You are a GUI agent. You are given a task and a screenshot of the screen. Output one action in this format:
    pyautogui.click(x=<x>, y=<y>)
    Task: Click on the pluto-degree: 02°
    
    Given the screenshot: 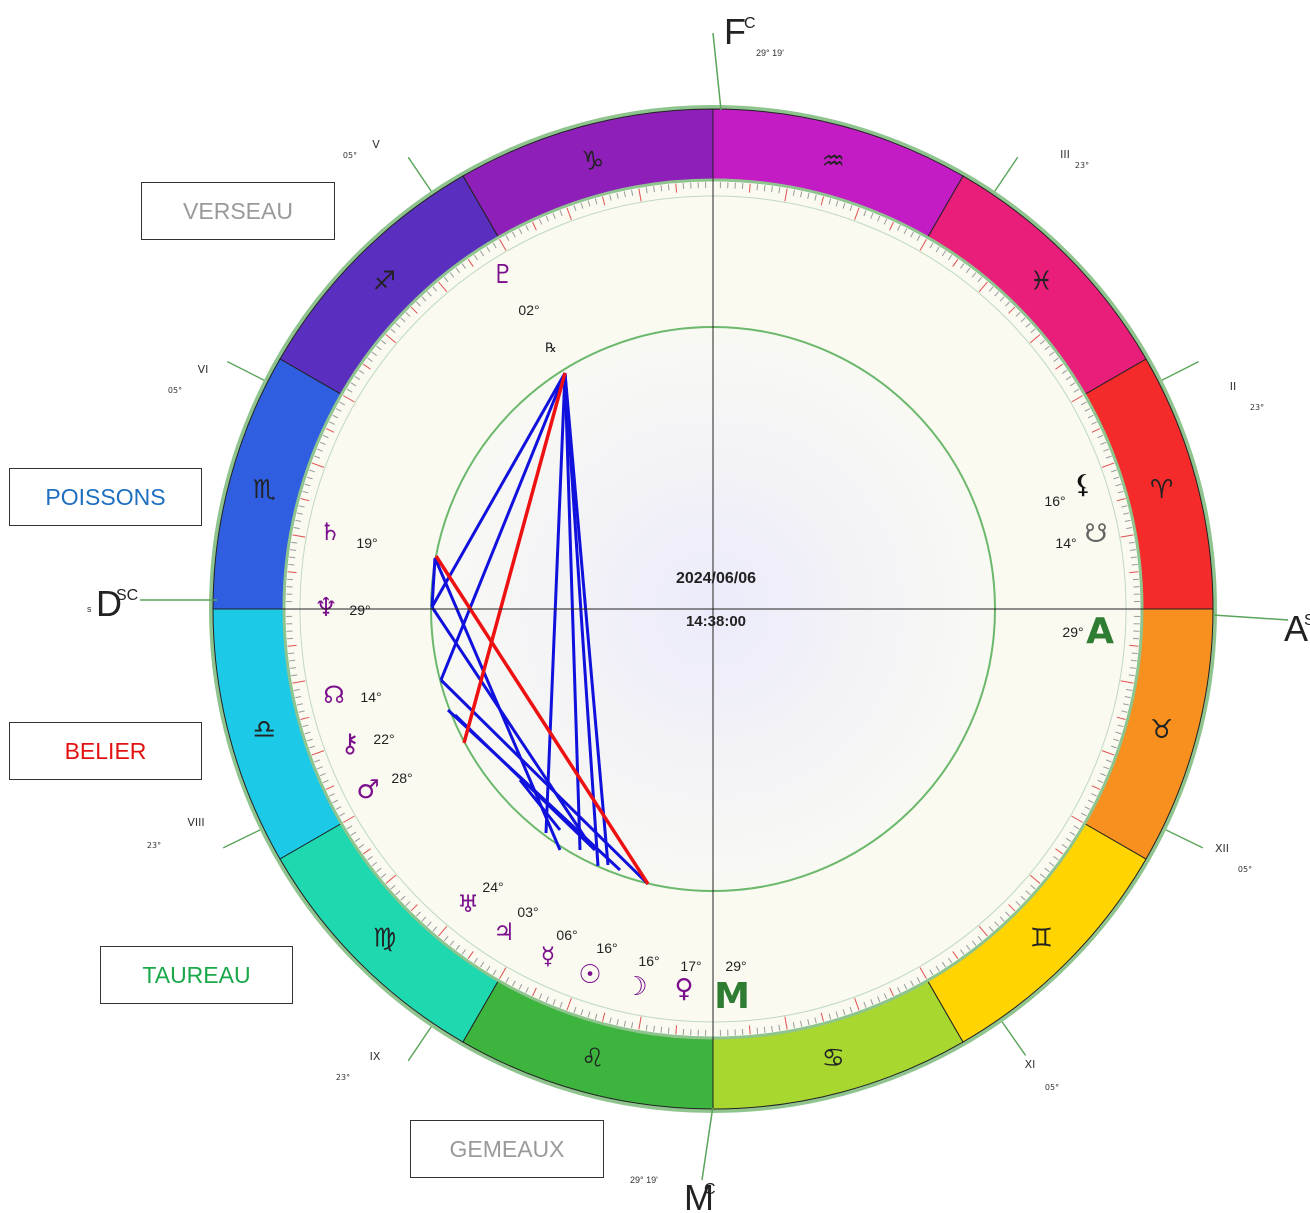 What is the action you would take?
    pyautogui.click(x=528, y=310)
    